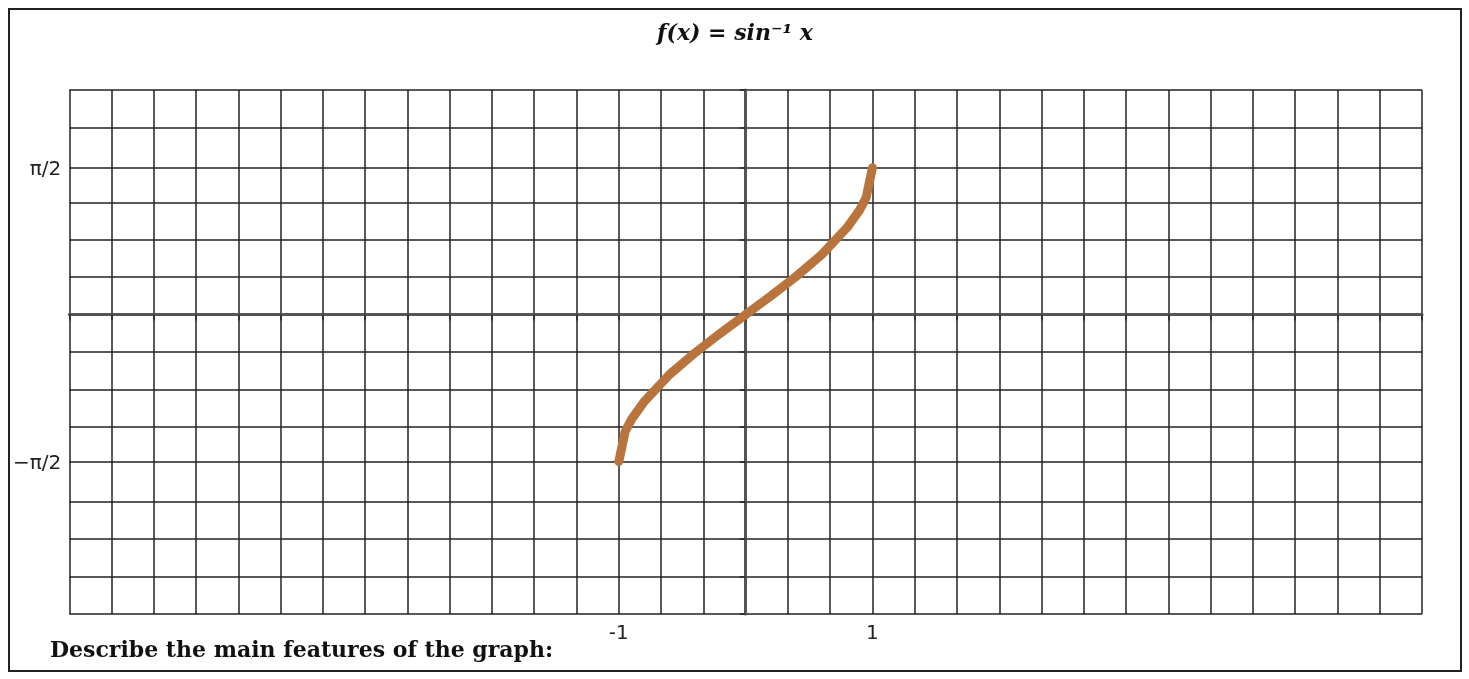 This screenshot has width=1469, height=679. I want to click on x-tick-label: 1, so click(872, 632).